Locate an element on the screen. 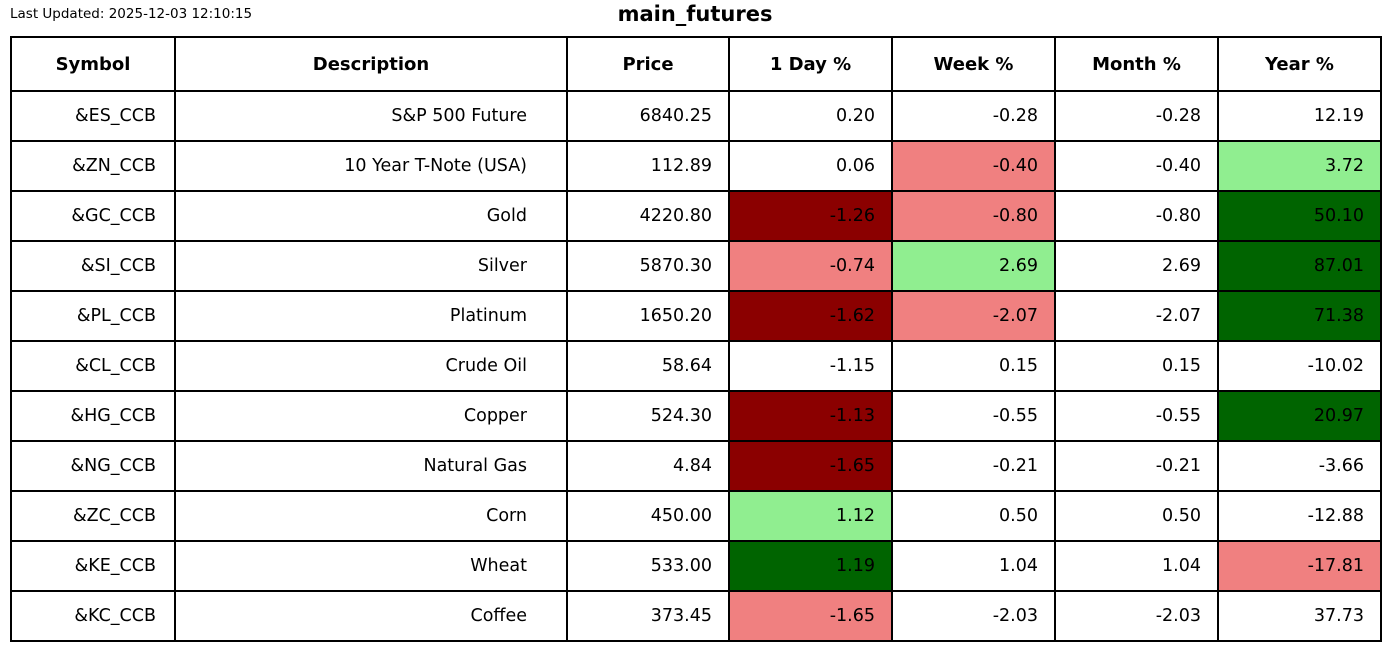 Image resolution: width=1390 pixels, height=650 pixels. cell-price: 6840.25 is located at coordinates (648, 116).